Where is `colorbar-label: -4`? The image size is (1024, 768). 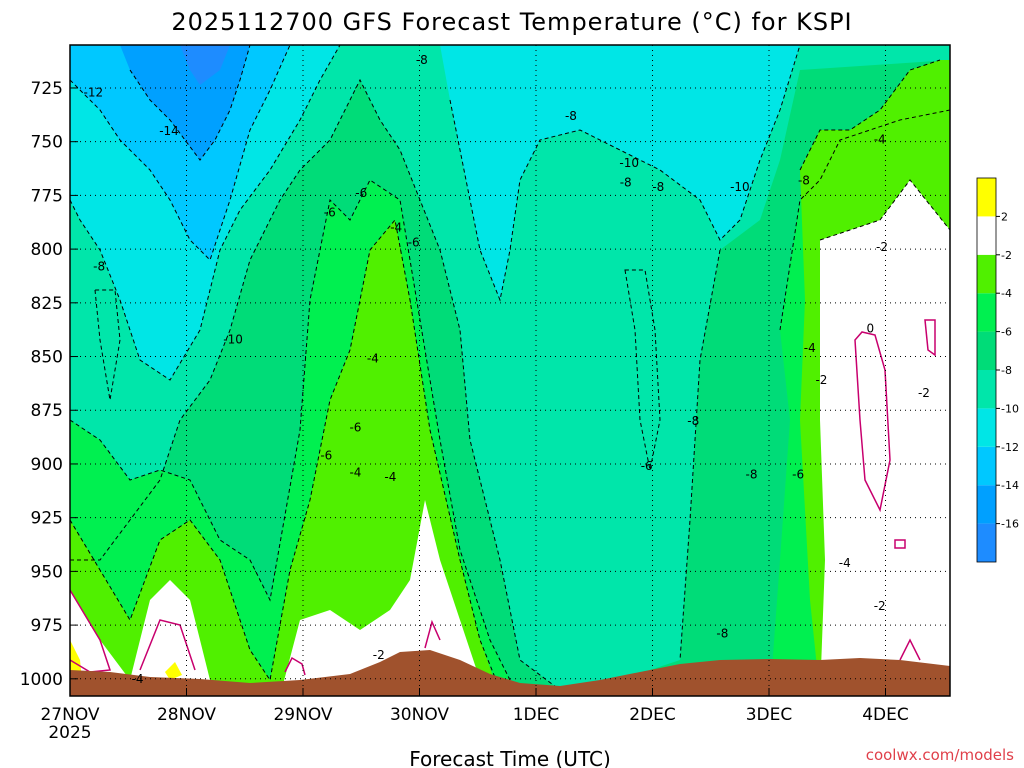
colorbar-label: -4 is located at coordinates (1006, 293).